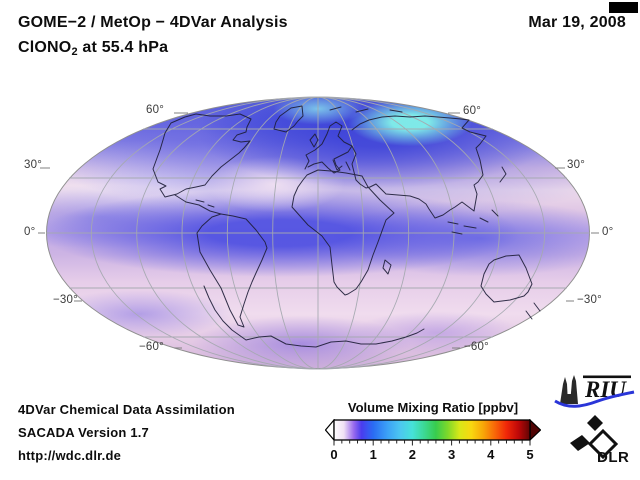 The height and width of the screenshot is (480, 640). I want to click on caption-version: SACADA Version 1.7, so click(83, 432).